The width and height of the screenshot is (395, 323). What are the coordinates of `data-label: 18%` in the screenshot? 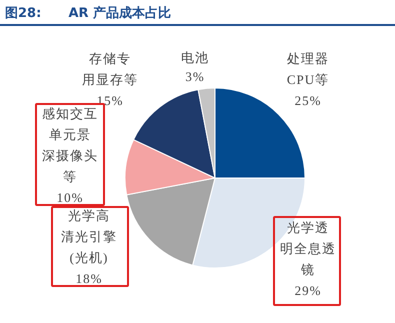 It's located at (89, 278).